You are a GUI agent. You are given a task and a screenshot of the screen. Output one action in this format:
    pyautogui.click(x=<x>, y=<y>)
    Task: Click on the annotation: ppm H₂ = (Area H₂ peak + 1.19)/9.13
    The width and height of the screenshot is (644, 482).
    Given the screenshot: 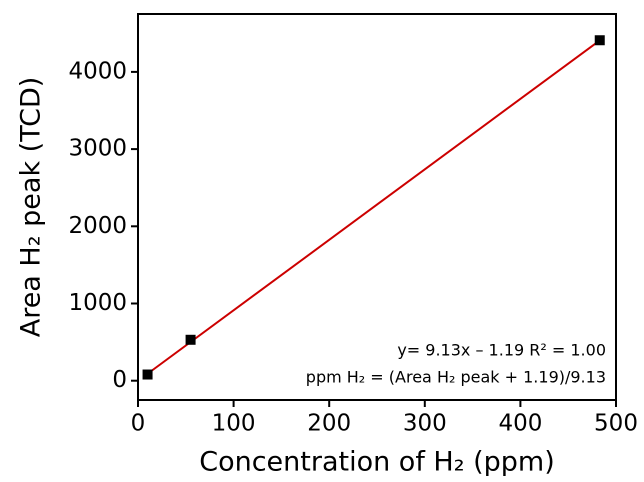 What is the action you would take?
    pyautogui.click(x=456, y=377)
    